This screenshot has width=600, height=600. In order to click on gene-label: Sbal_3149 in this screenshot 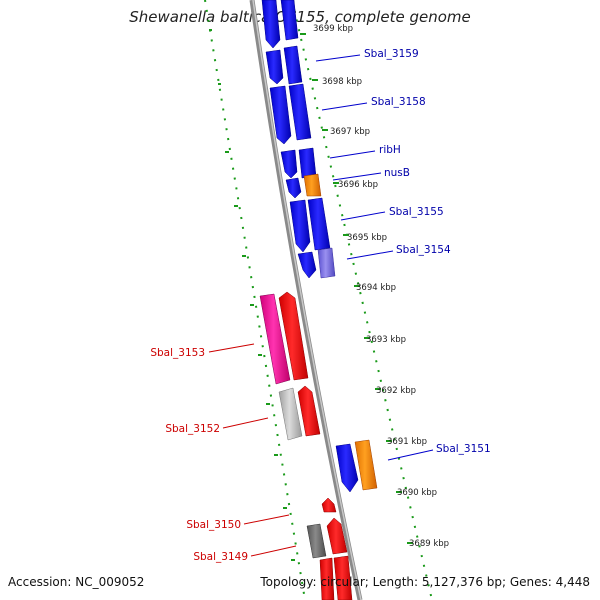, I will do `click(220, 557)`.